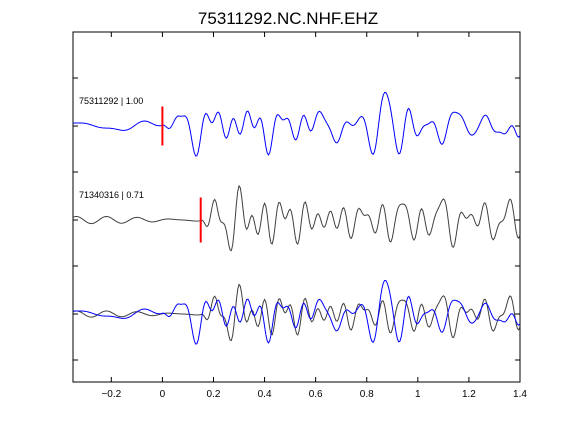 This screenshot has height=432, width=576. I want to click on x-tick-label: −0.2, so click(111, 394).